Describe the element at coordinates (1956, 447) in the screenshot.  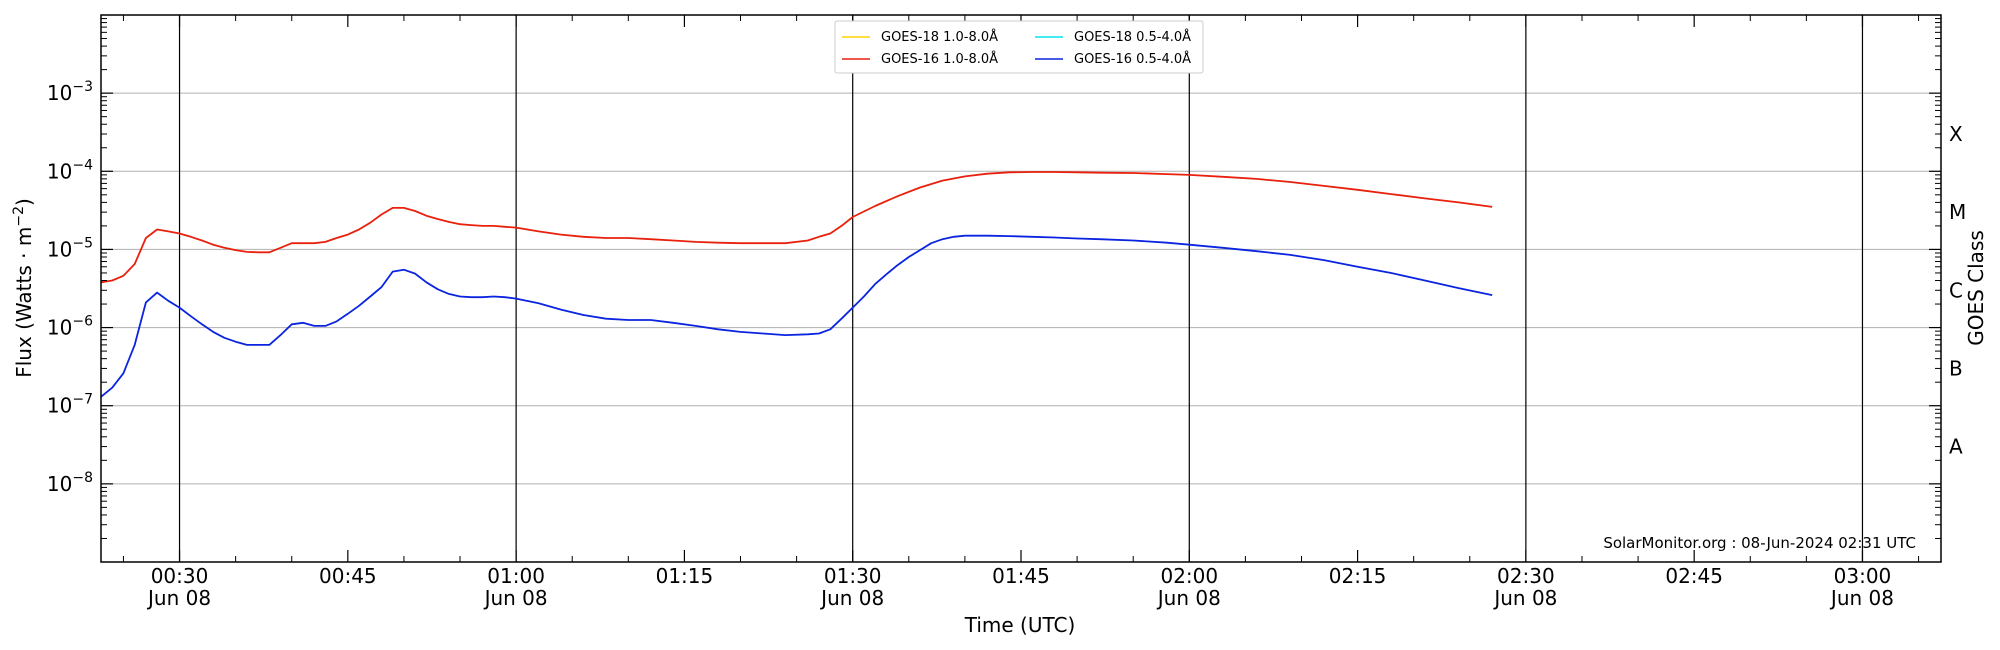
I see `goes-class-label: A` at that location.